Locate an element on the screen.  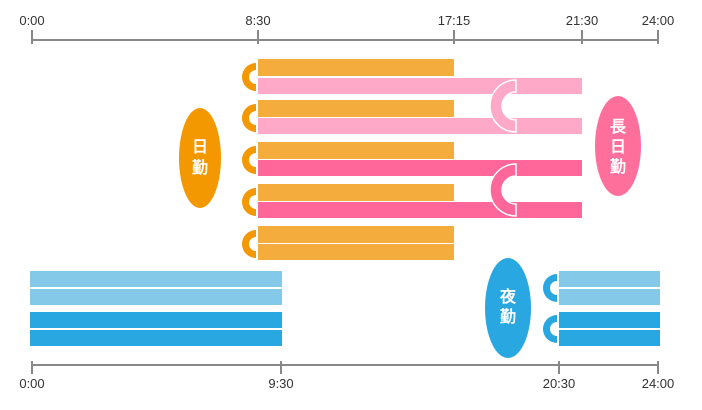
long-shift-badge: 長 日 勤 is located at coordinates (618, 146).